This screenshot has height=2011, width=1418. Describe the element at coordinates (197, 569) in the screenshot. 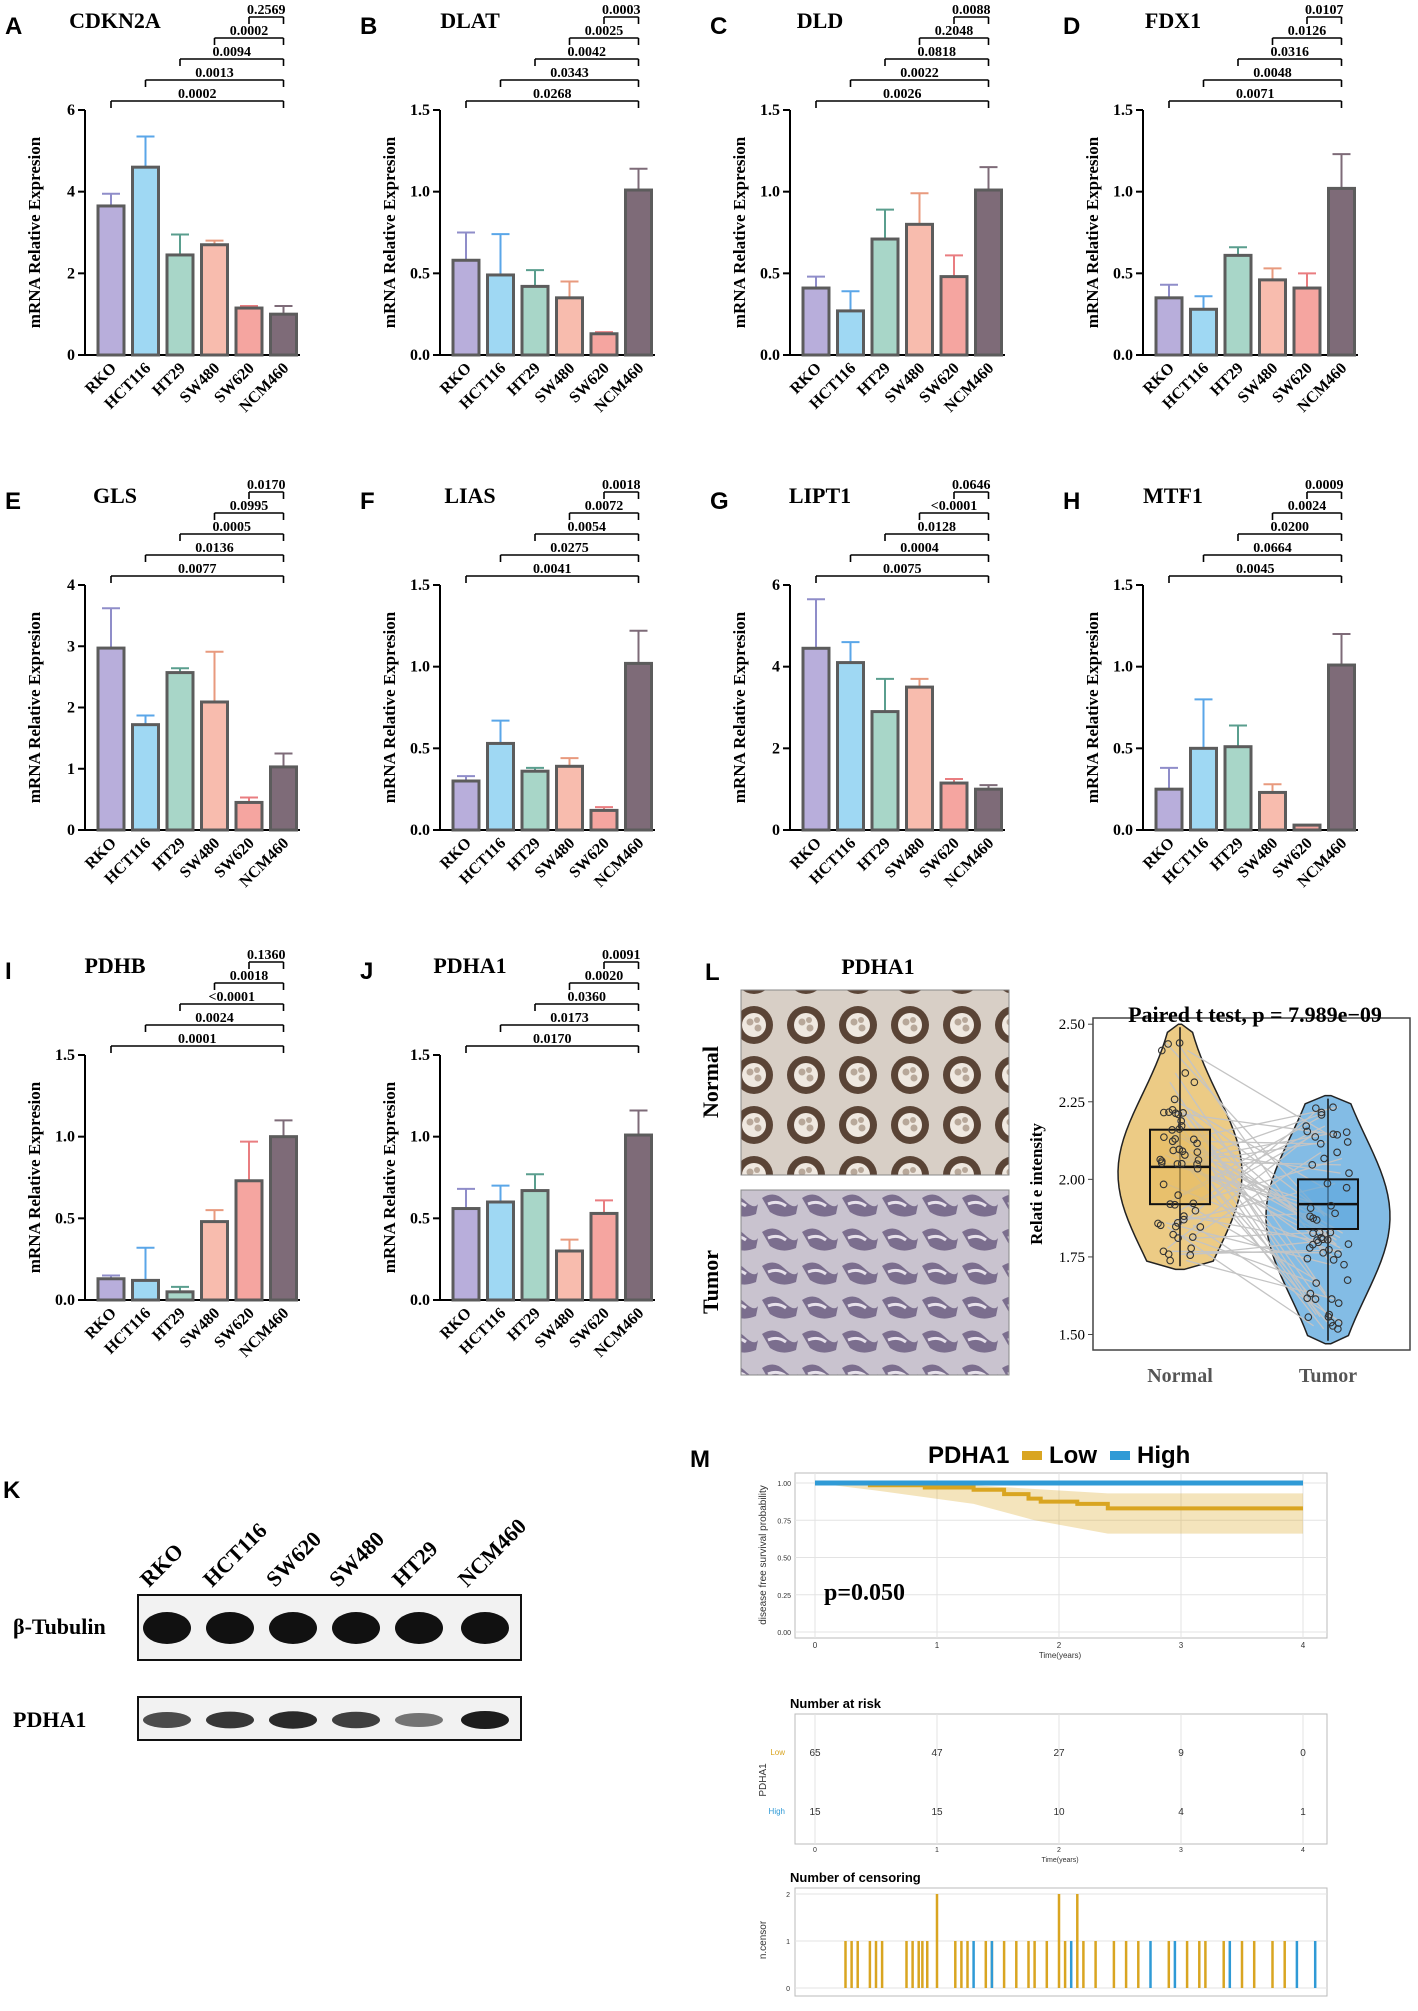

I see `p-value-label: 0.0077` at that location.